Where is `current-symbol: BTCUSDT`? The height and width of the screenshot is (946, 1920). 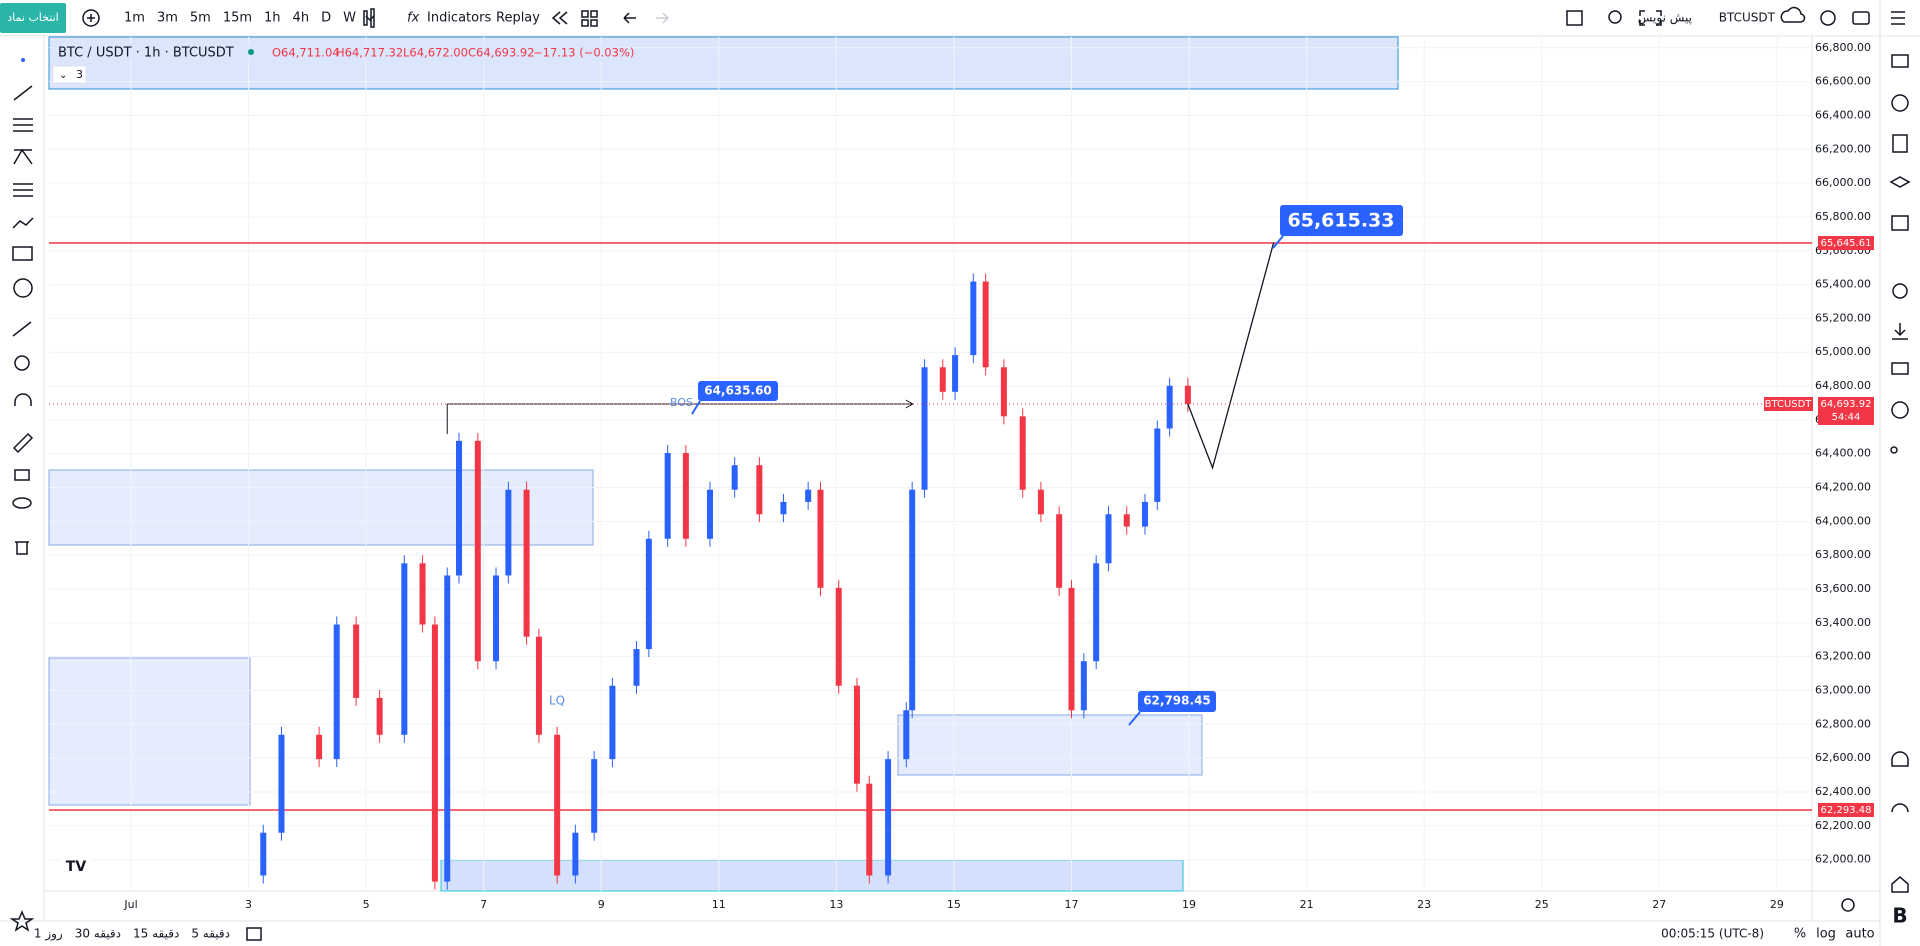 current-symbol: BTCUSDT is located at coordinates (1789, 404).